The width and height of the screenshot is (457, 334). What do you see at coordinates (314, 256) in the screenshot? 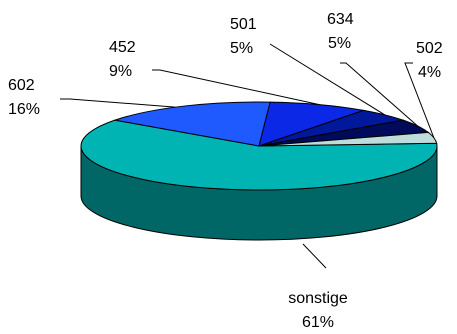
I see `leader-line-sonstige` at bounding box center [314, 256].